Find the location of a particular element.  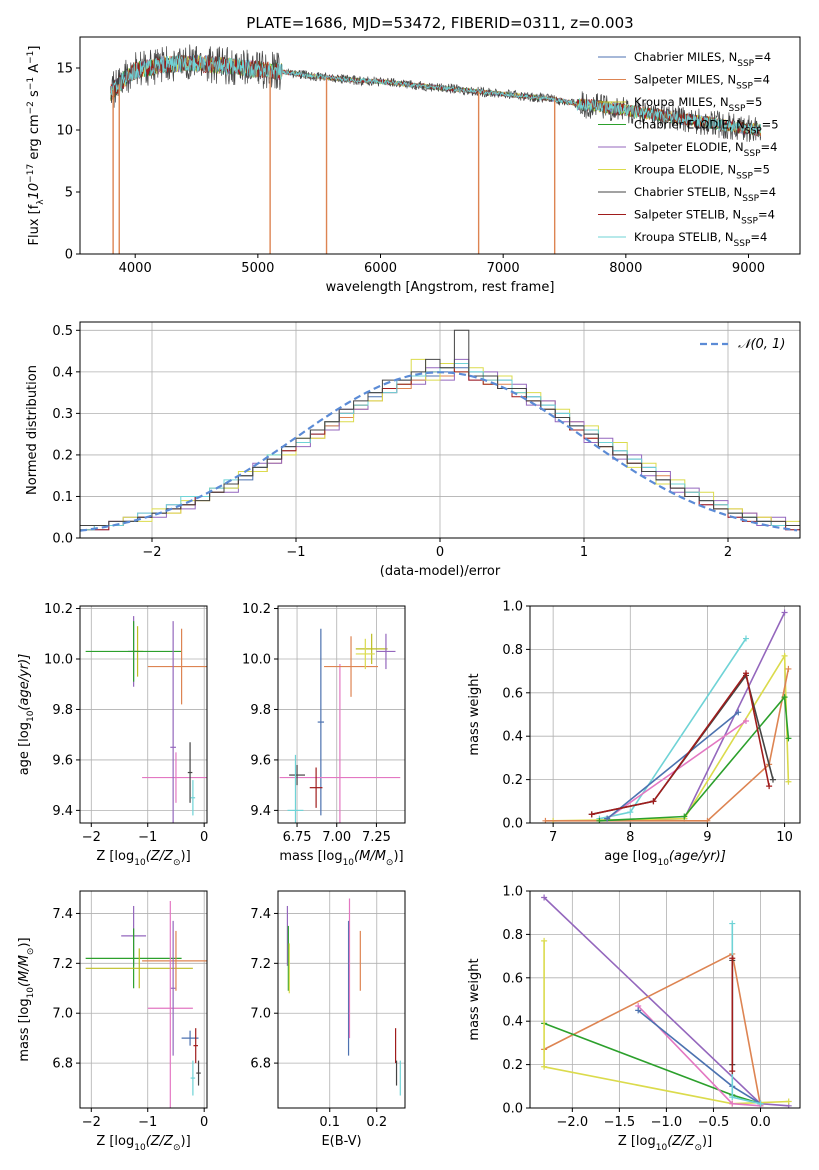

legend-entry: Salpeter STELIB, NSSP=4 is located at coordinates (704, 217).